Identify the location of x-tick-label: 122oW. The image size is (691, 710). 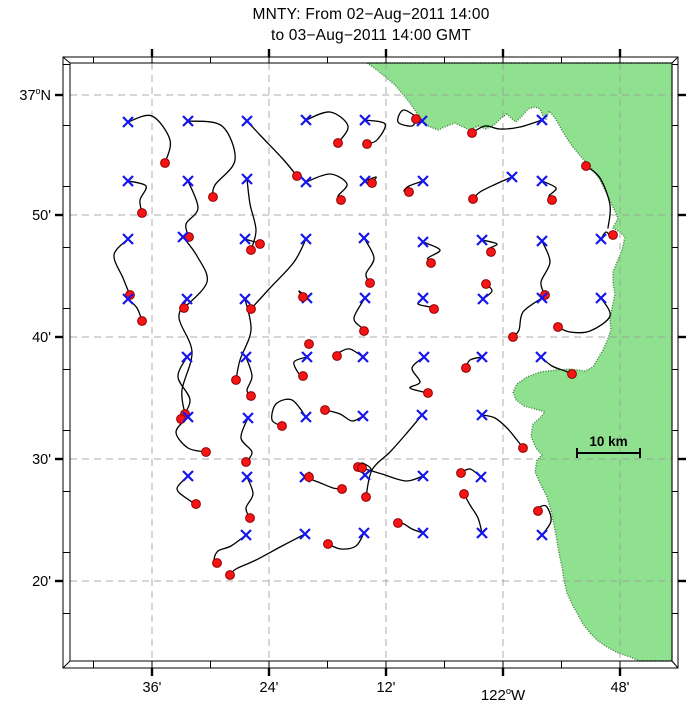
(503, 695).